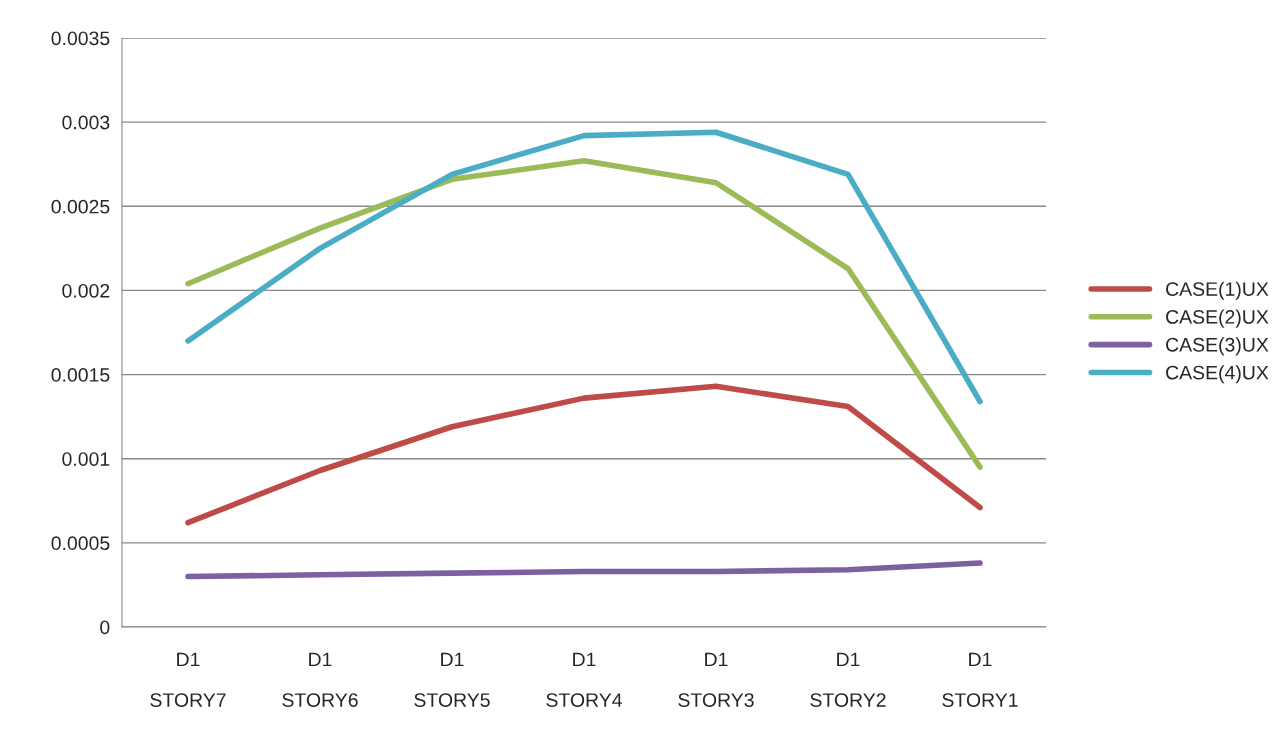 This screenshot has height=738, width=1287. I want to click on y-tick-label: 0.0015, so click(80, 375).